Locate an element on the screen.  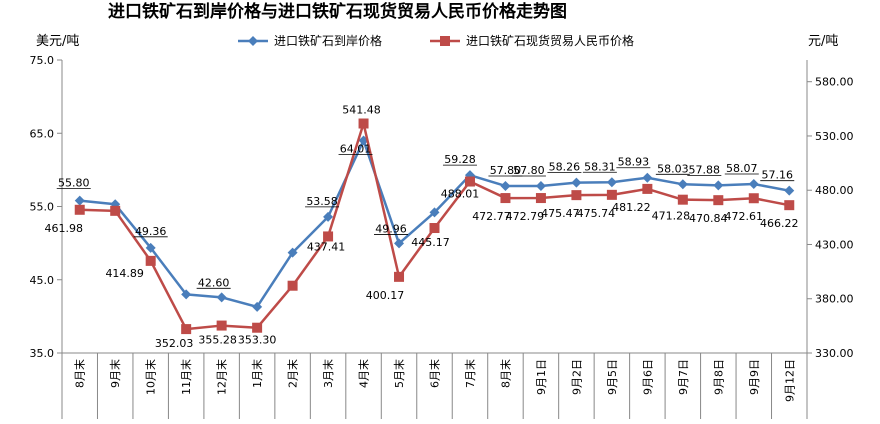
data-label: 49.36 is located at coordinates (151, 231).